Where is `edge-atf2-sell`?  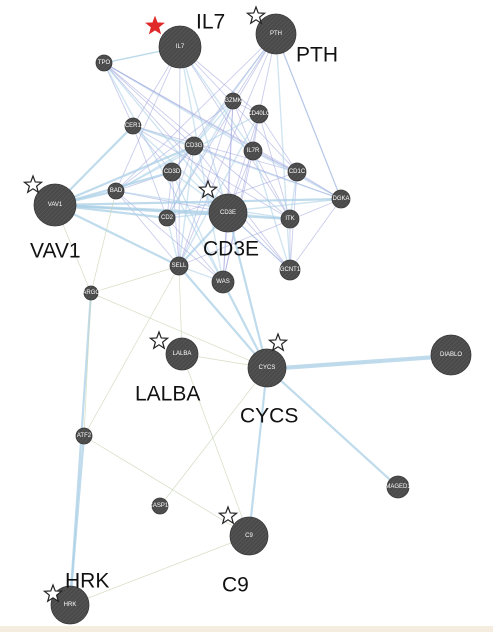
edge-atf2-sell is located at coordinates (131, 351).